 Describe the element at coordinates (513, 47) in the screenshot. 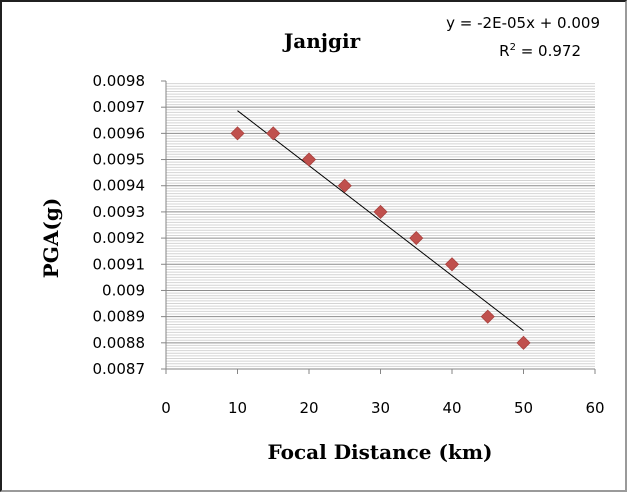

I see `r-squared-superscript: 2` at that location.